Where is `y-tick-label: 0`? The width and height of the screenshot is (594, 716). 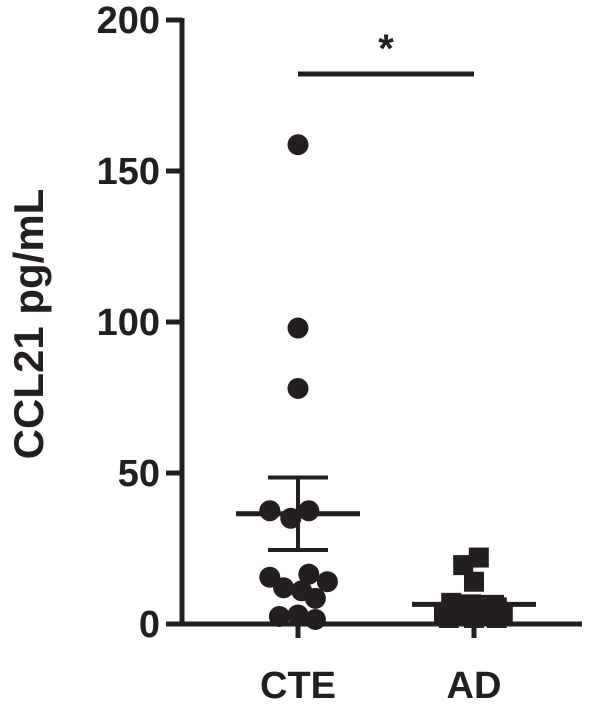 y-tick-label: 0 is located at coordinates (149, 625).